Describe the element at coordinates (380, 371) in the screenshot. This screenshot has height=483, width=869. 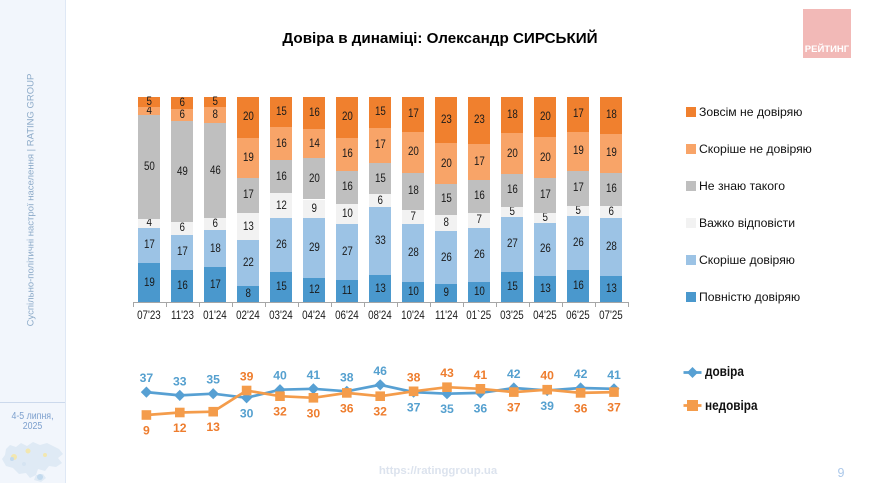
I see `svg-text: 46` at that location.